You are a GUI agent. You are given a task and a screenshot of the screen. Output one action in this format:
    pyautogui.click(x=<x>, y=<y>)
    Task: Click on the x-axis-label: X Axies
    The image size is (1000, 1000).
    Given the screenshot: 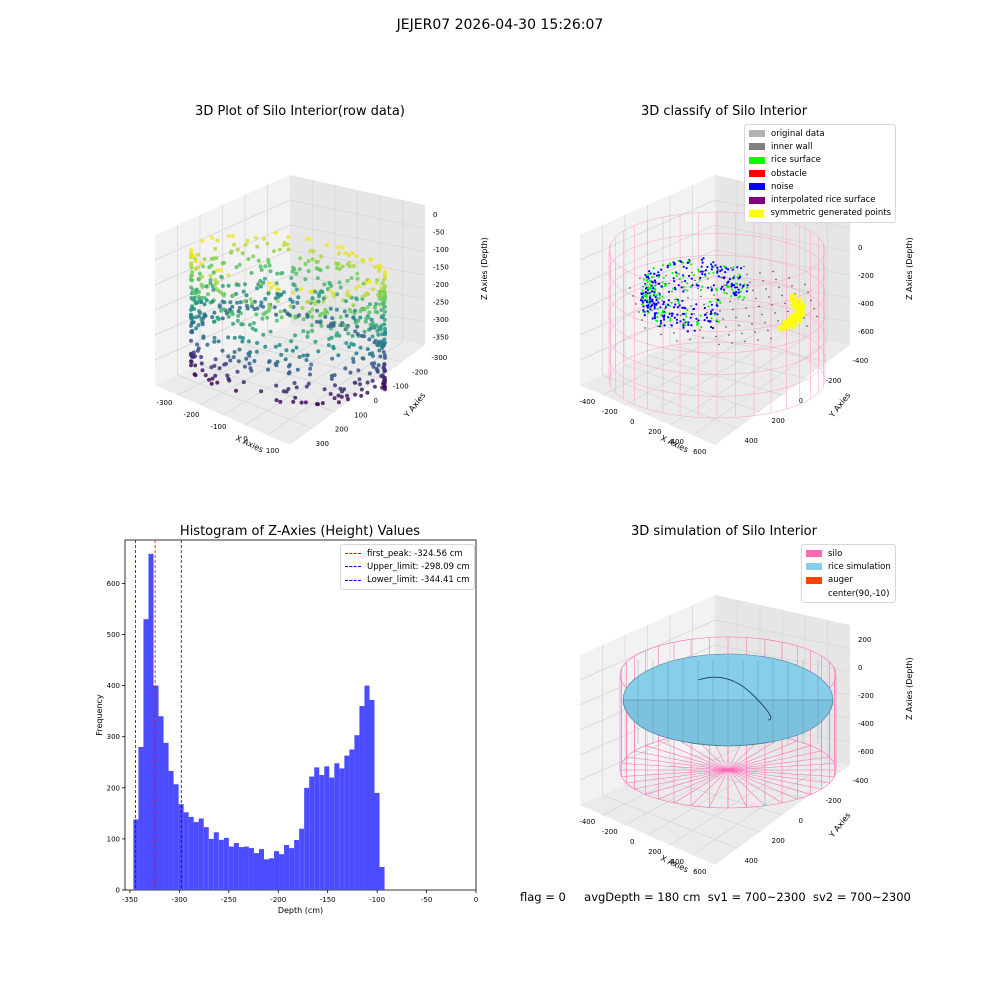 What is the action you would take?
    pyautogui.click(x=674, y=444)
    